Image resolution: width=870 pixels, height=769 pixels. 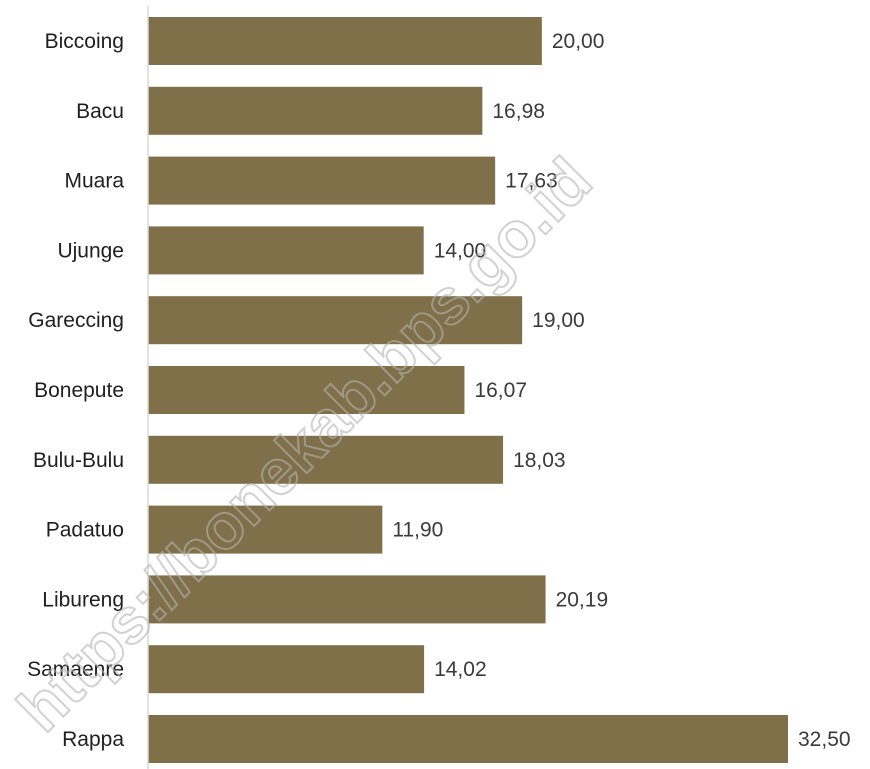 What do you see at coordinates (335, 320) in the screenshot?
I see `bar-gareccing` at bounding box center [335, 320].